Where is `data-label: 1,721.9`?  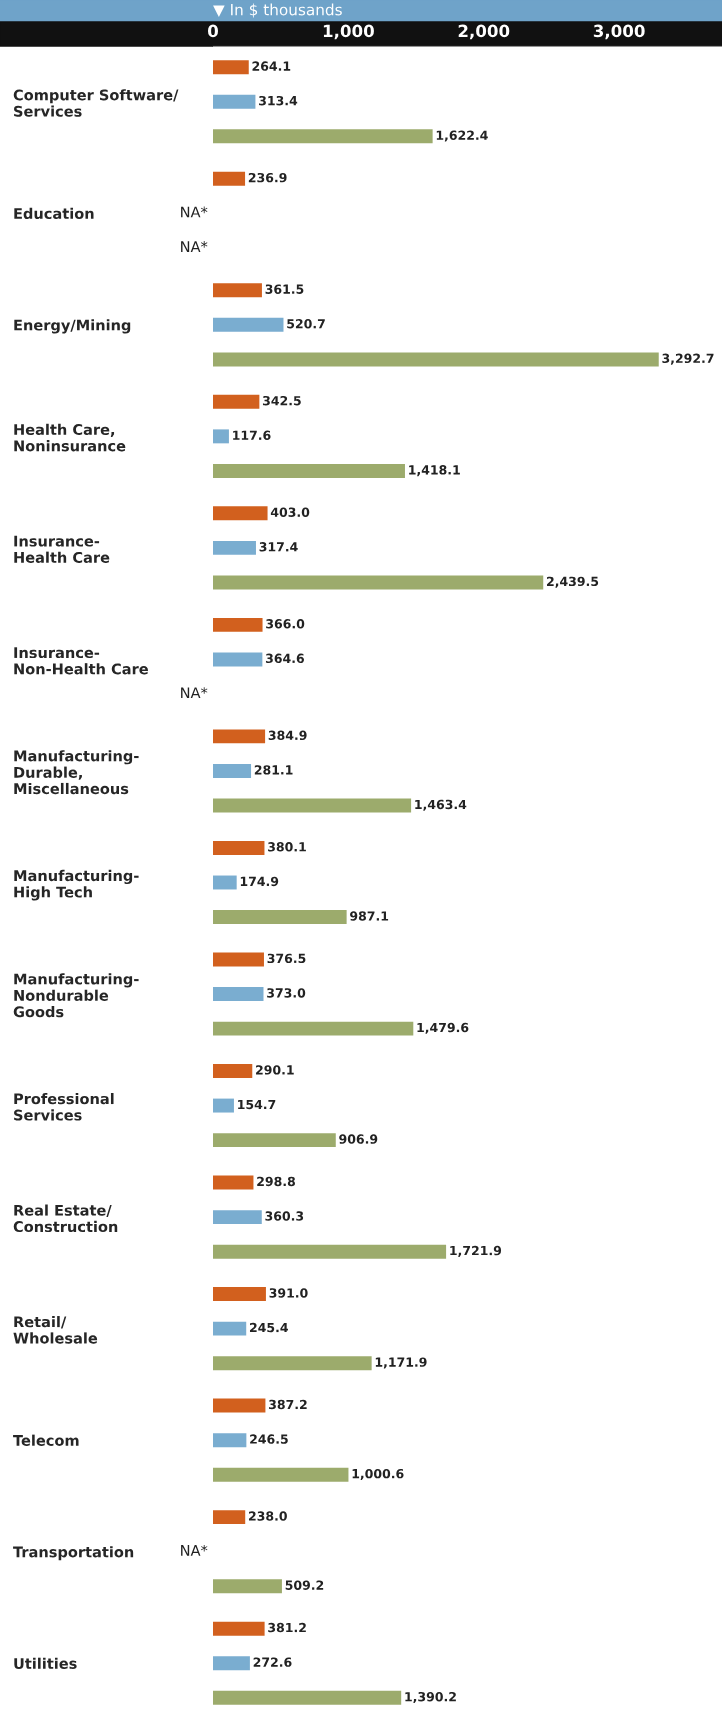 data-label: 1,721.9 is located at coordinates (476, 1251).